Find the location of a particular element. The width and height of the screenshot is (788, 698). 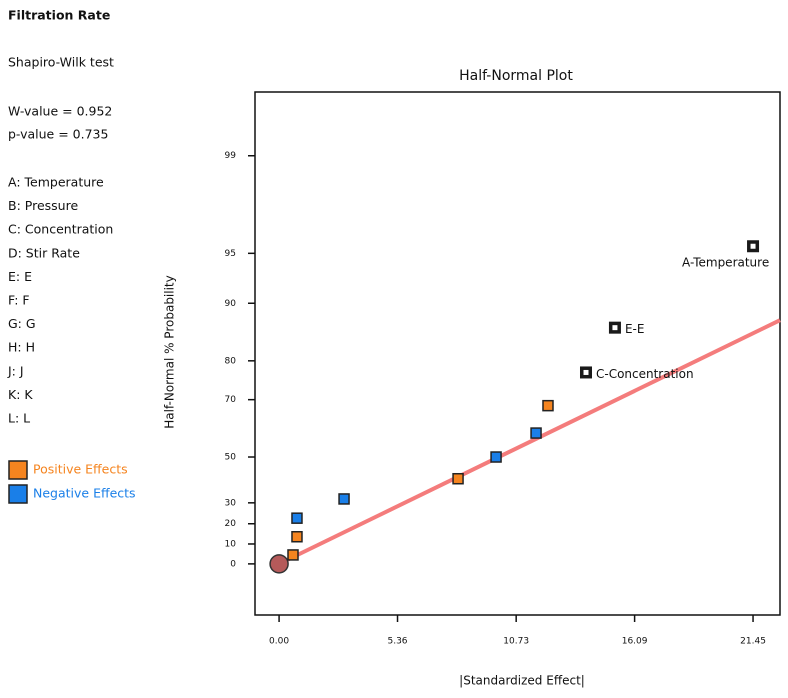

x-tick-label: 16.09 is located at coordinates (635, 642).